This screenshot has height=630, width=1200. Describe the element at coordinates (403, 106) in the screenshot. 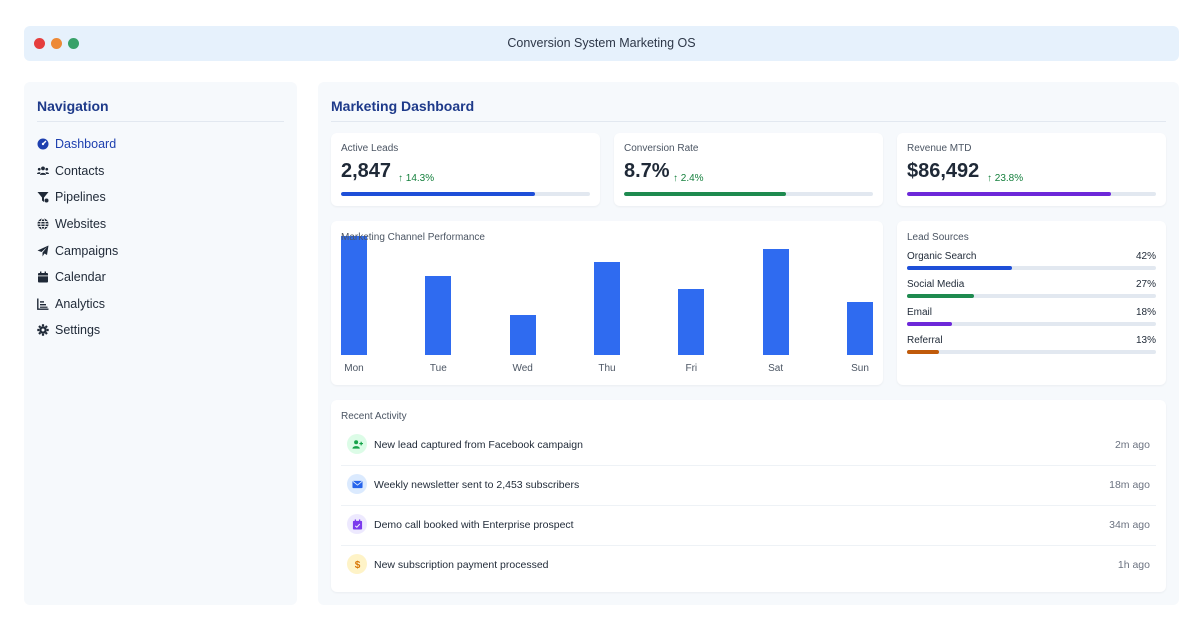

I see `page-title: Marketing Dashboard` at that location.